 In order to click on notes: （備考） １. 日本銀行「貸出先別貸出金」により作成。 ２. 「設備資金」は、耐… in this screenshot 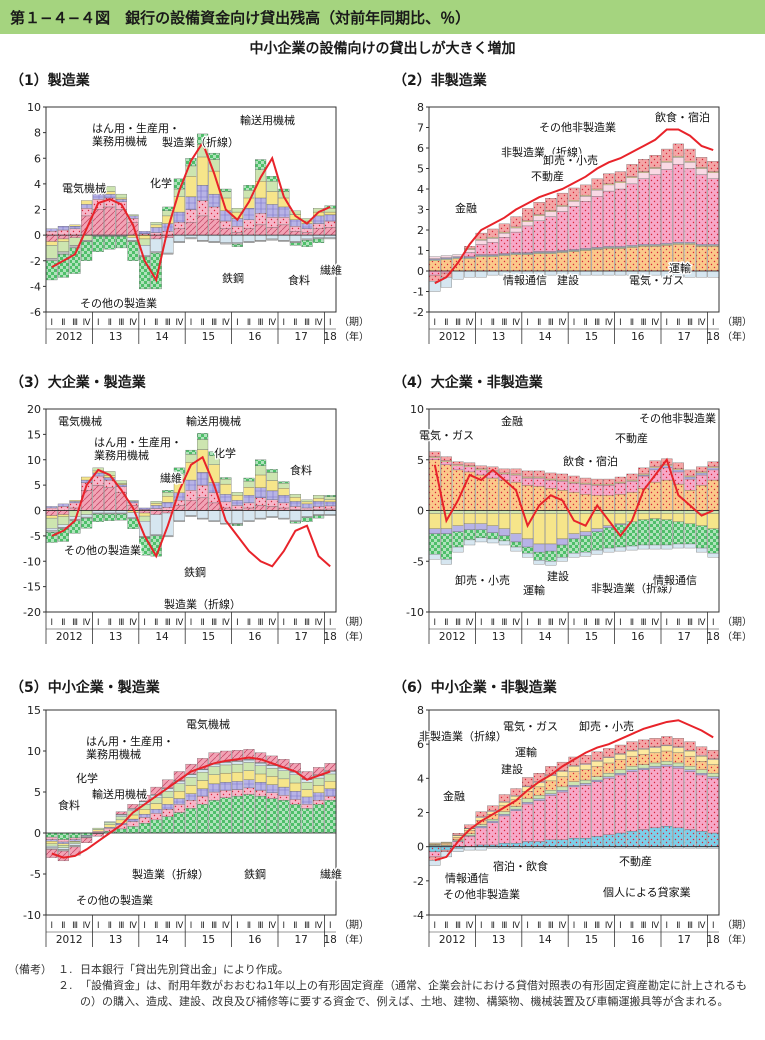, I will do `click(383, 986)`.